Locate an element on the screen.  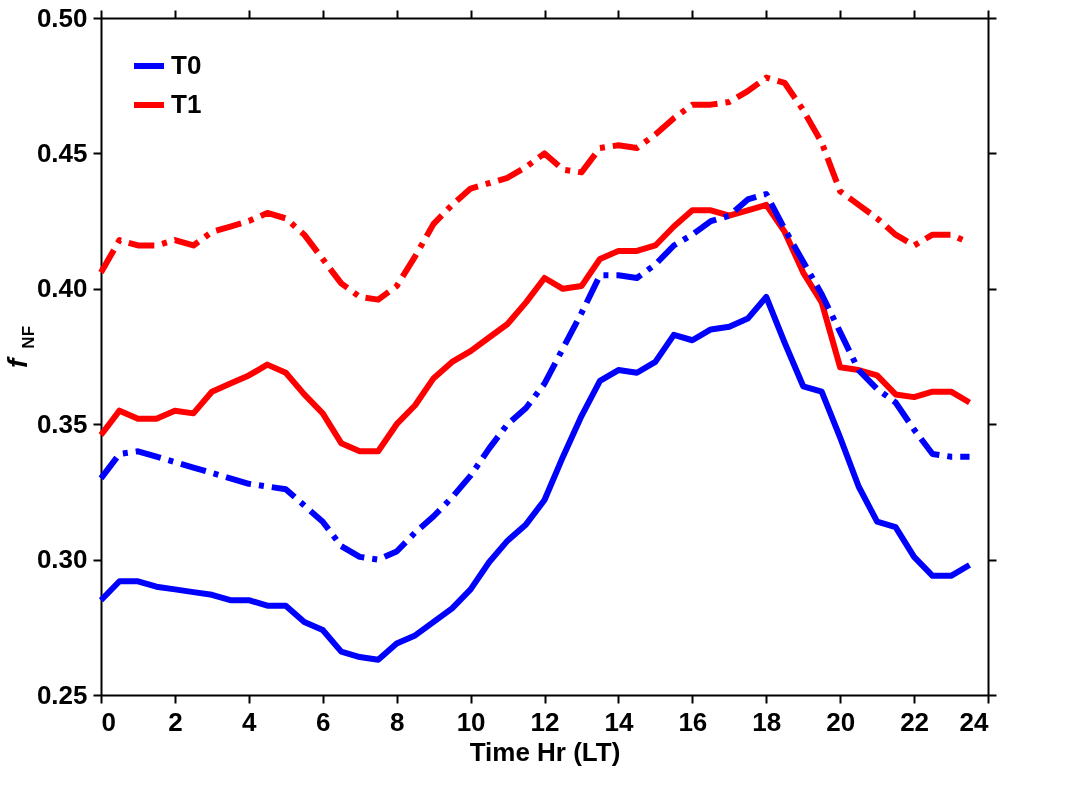
y-tick-label: 0.40 is located at coordinates (62, 288).